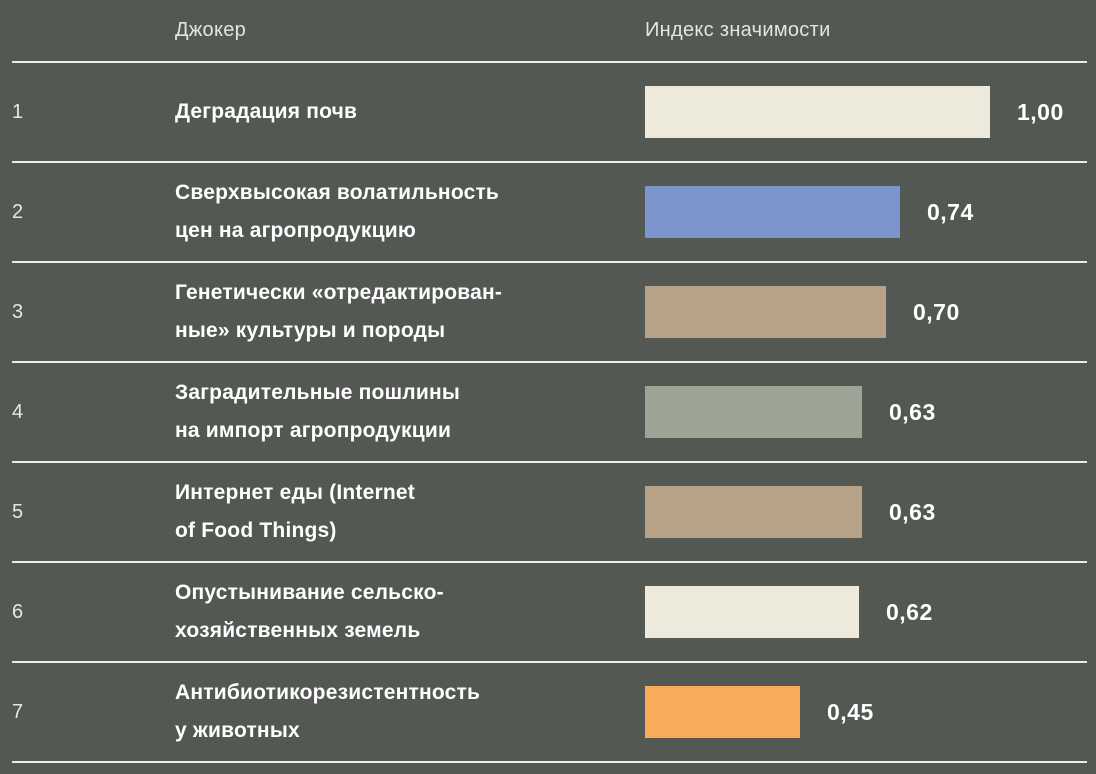 The image size is (1096, 774). I want to click on row-number: 1, so click(18, 111).